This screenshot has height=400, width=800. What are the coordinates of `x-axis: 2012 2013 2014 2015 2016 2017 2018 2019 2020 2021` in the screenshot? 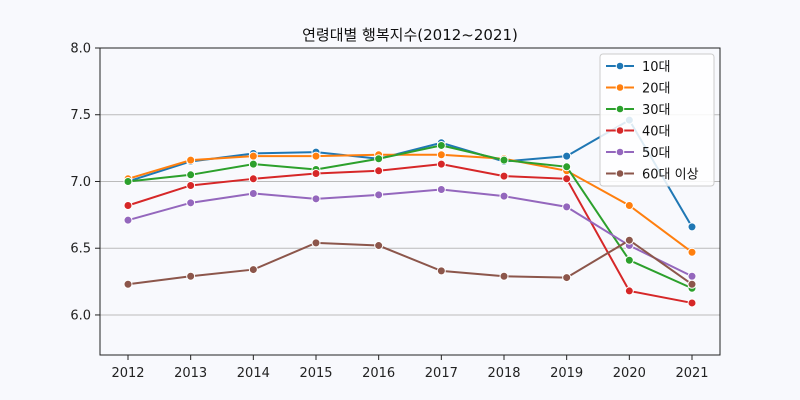 It's located at (410, 368).